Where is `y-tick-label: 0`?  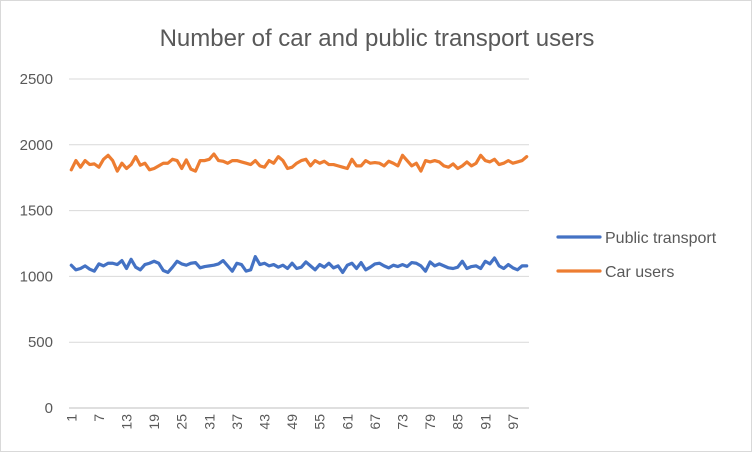
y-tick-label: 0 is located at coordinates (49, 408).